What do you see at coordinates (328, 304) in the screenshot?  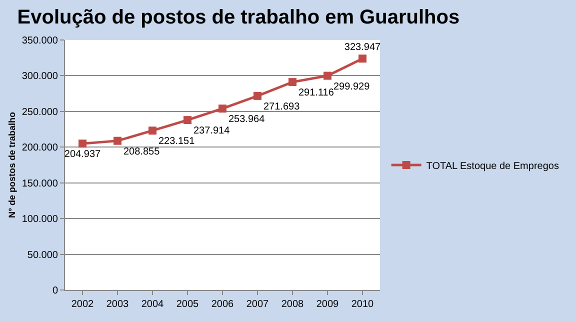 I see `x-tick-label: 2009` at bounding box center [328, 304].